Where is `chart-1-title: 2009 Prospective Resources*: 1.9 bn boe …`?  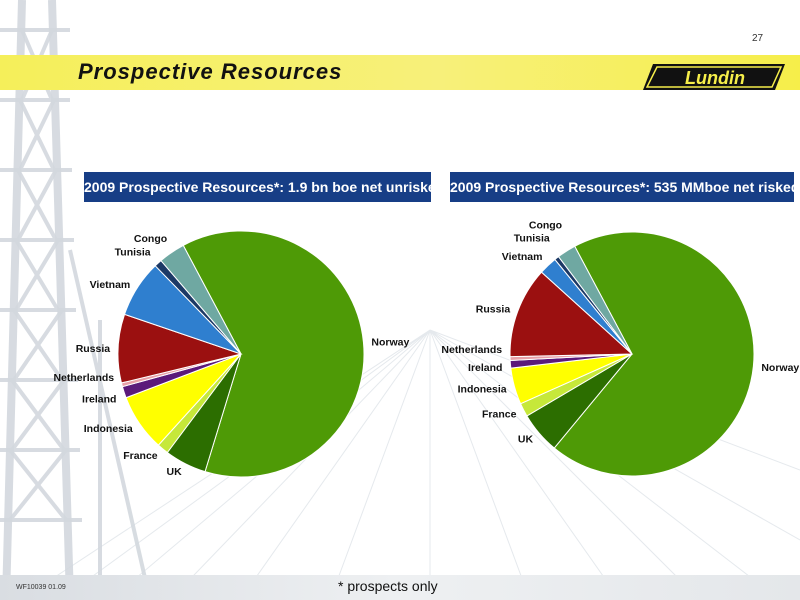 chart-1-title: 2009 Prospective Resources*: 1.9 bn boe … is located at coordinates (264, 187).